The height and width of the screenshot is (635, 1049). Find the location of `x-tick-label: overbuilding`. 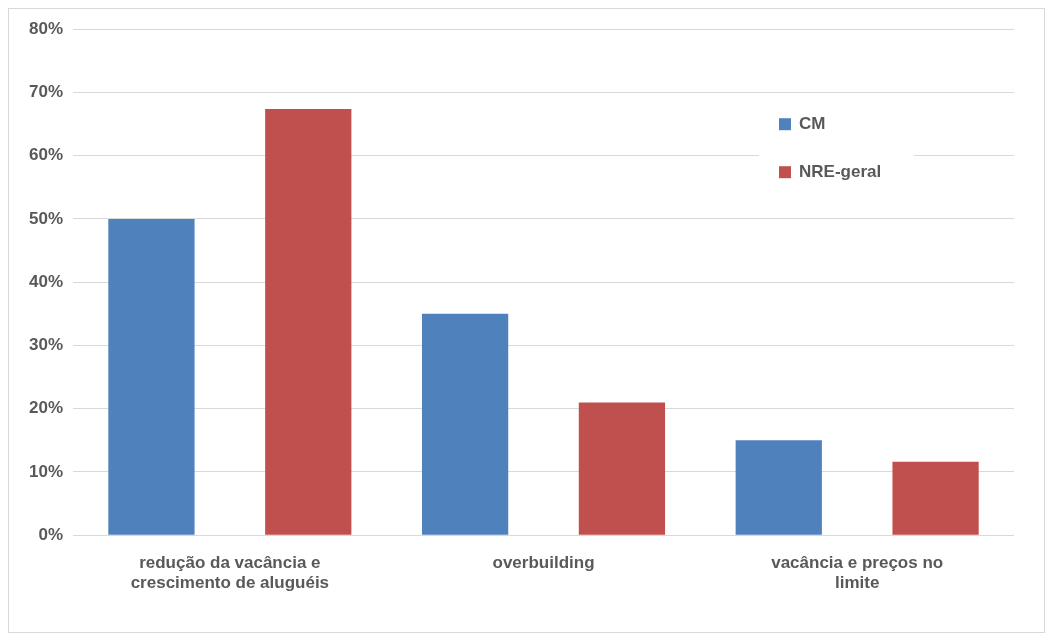

x-tick-label: overbuilding is located at coordinates (543, 563).